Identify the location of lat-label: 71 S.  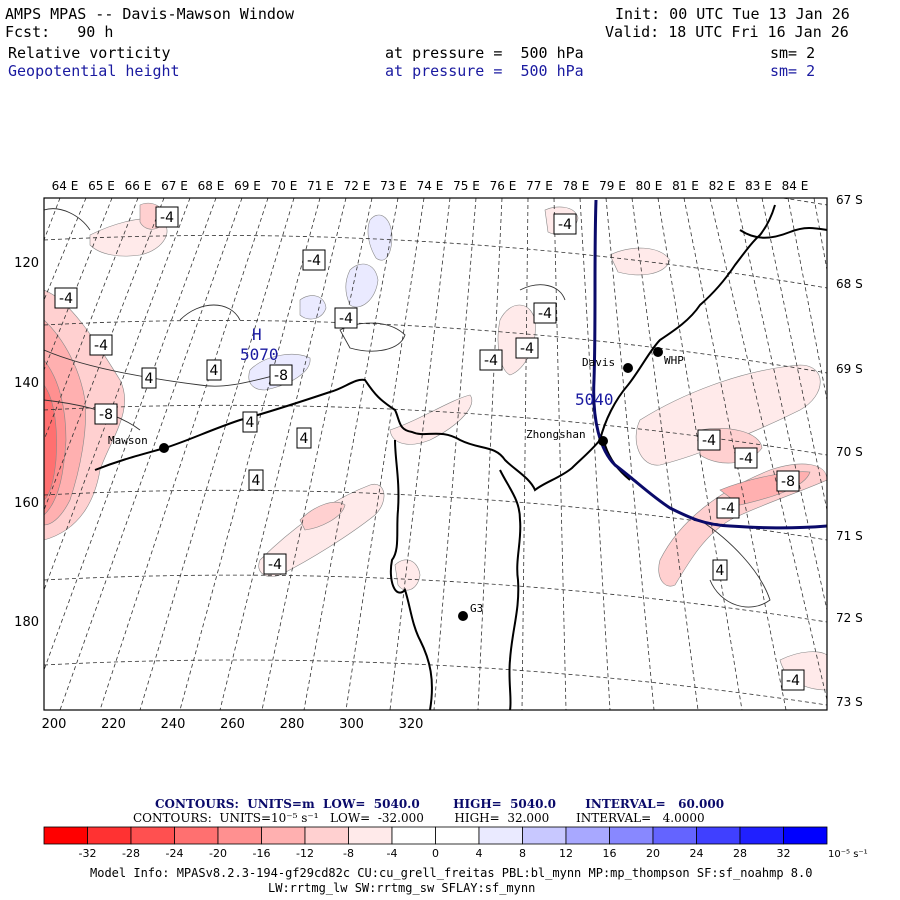
(849, 536).